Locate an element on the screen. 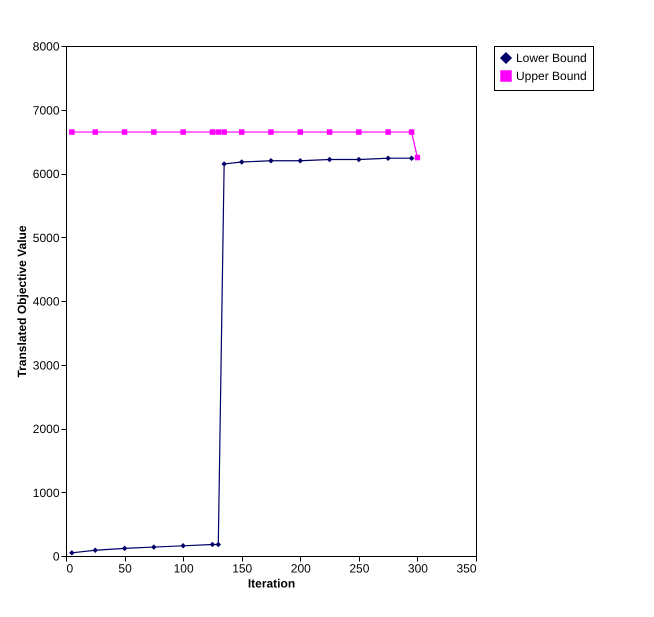  x-tick-label: 50 is located at coordinates (125, 569).